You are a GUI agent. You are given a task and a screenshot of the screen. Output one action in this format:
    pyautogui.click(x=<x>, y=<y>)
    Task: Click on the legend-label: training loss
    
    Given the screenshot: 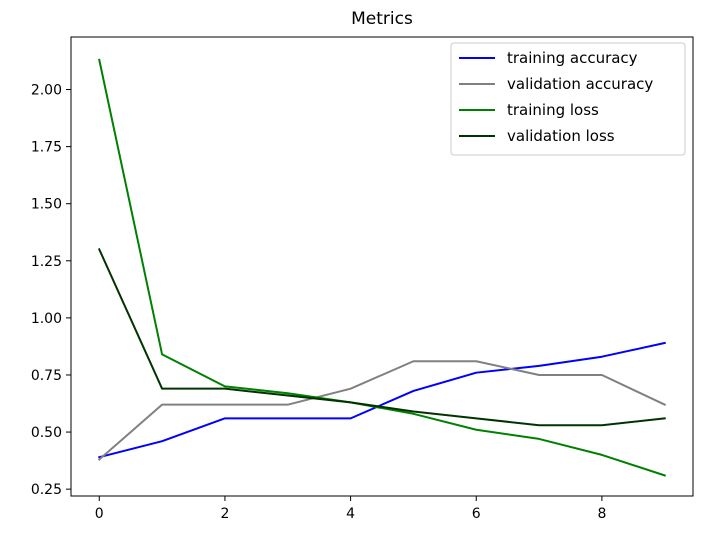 What is the action you would take?
    pyautogui.click(x=553, y=110)
    